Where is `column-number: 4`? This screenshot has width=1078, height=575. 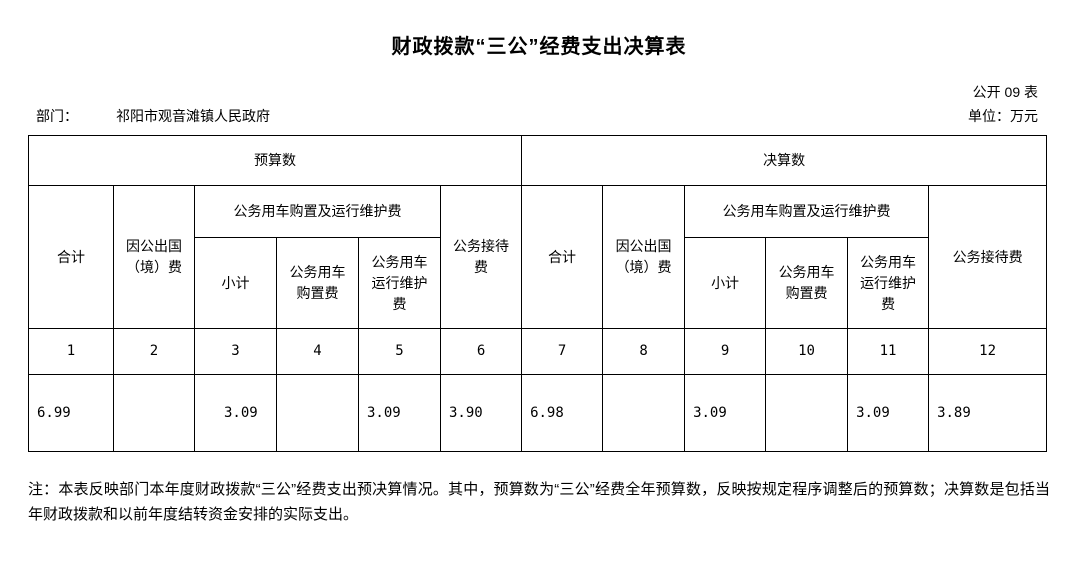
column-number: 4 is located at coordinates (317, 351).